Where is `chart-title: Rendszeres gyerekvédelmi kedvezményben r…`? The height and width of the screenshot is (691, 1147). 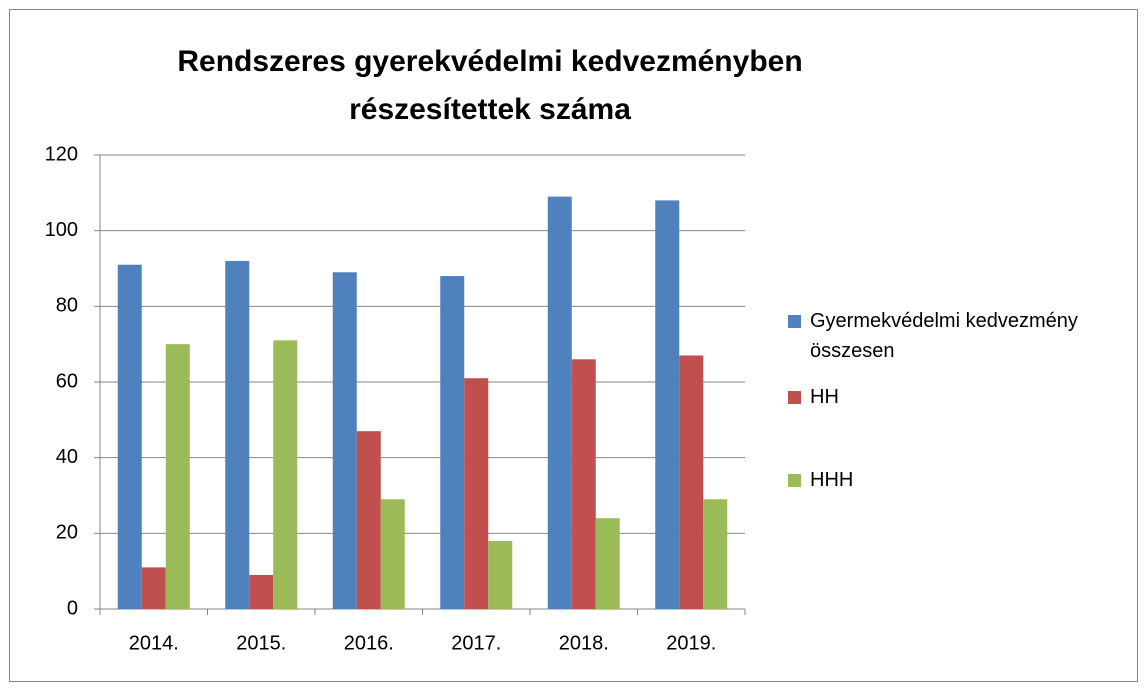 chart-title: Rendszeres gyerekvédelmi kedvezményben r… is located at coordinates (490, 85).